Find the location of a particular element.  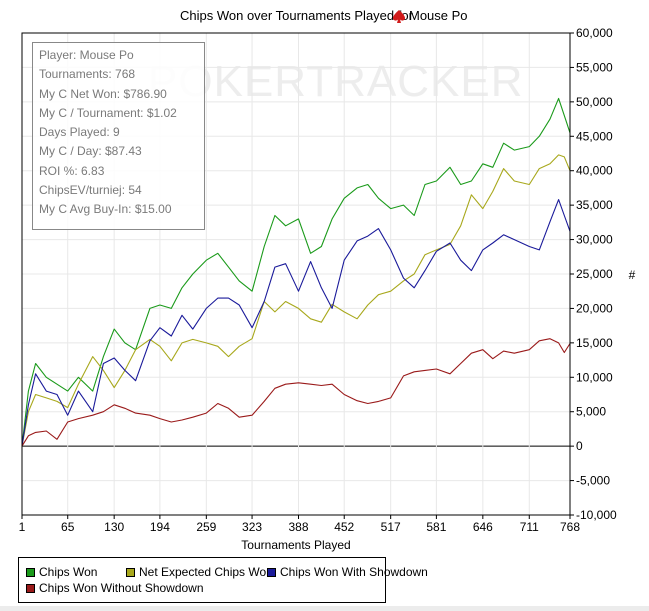

legend-label: Chips Won Without Showdown is located at coordinates (121, 588).